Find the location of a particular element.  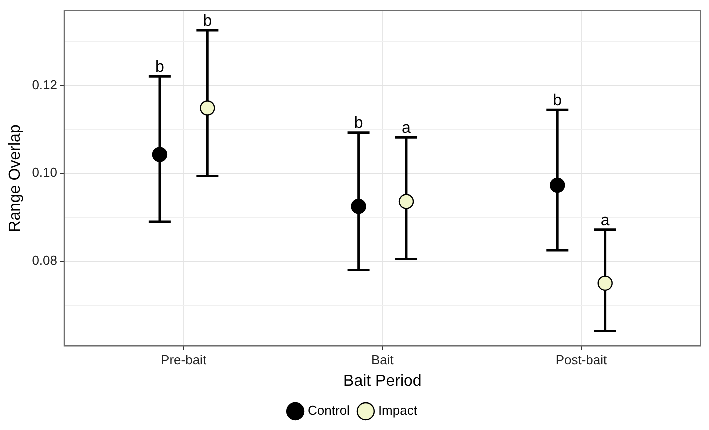

legend-label: Control is located at coordinates (329, 410).